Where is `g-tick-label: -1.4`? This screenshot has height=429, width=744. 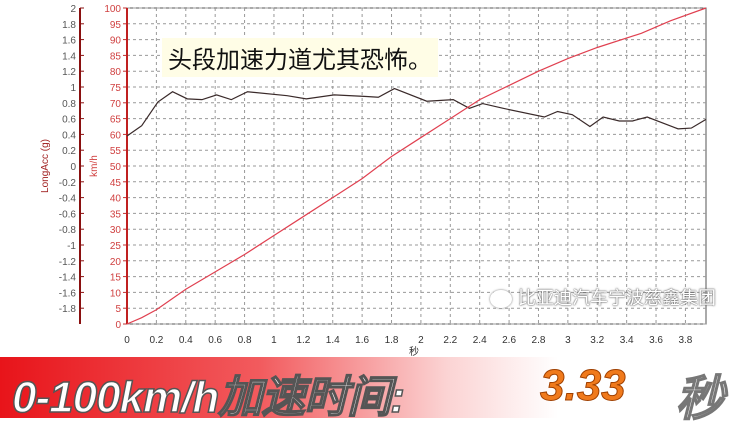 g-tick-label: -1.4 is located at coordinates (68, 278).